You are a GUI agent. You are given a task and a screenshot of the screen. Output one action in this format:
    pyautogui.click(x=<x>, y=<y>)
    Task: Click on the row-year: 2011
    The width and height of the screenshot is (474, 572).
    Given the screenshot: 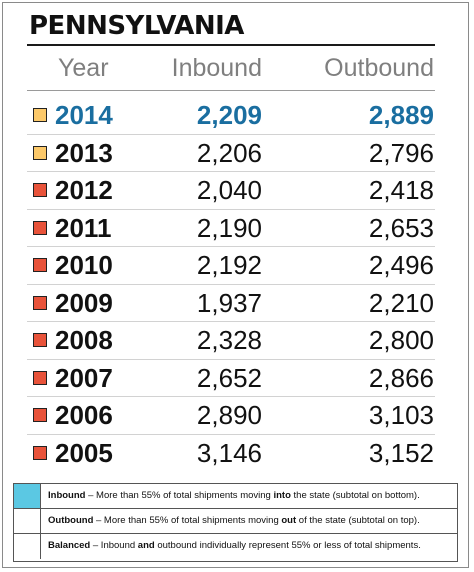 What is the action you would take?
    pyautogui.click(x=83, y=227)
    